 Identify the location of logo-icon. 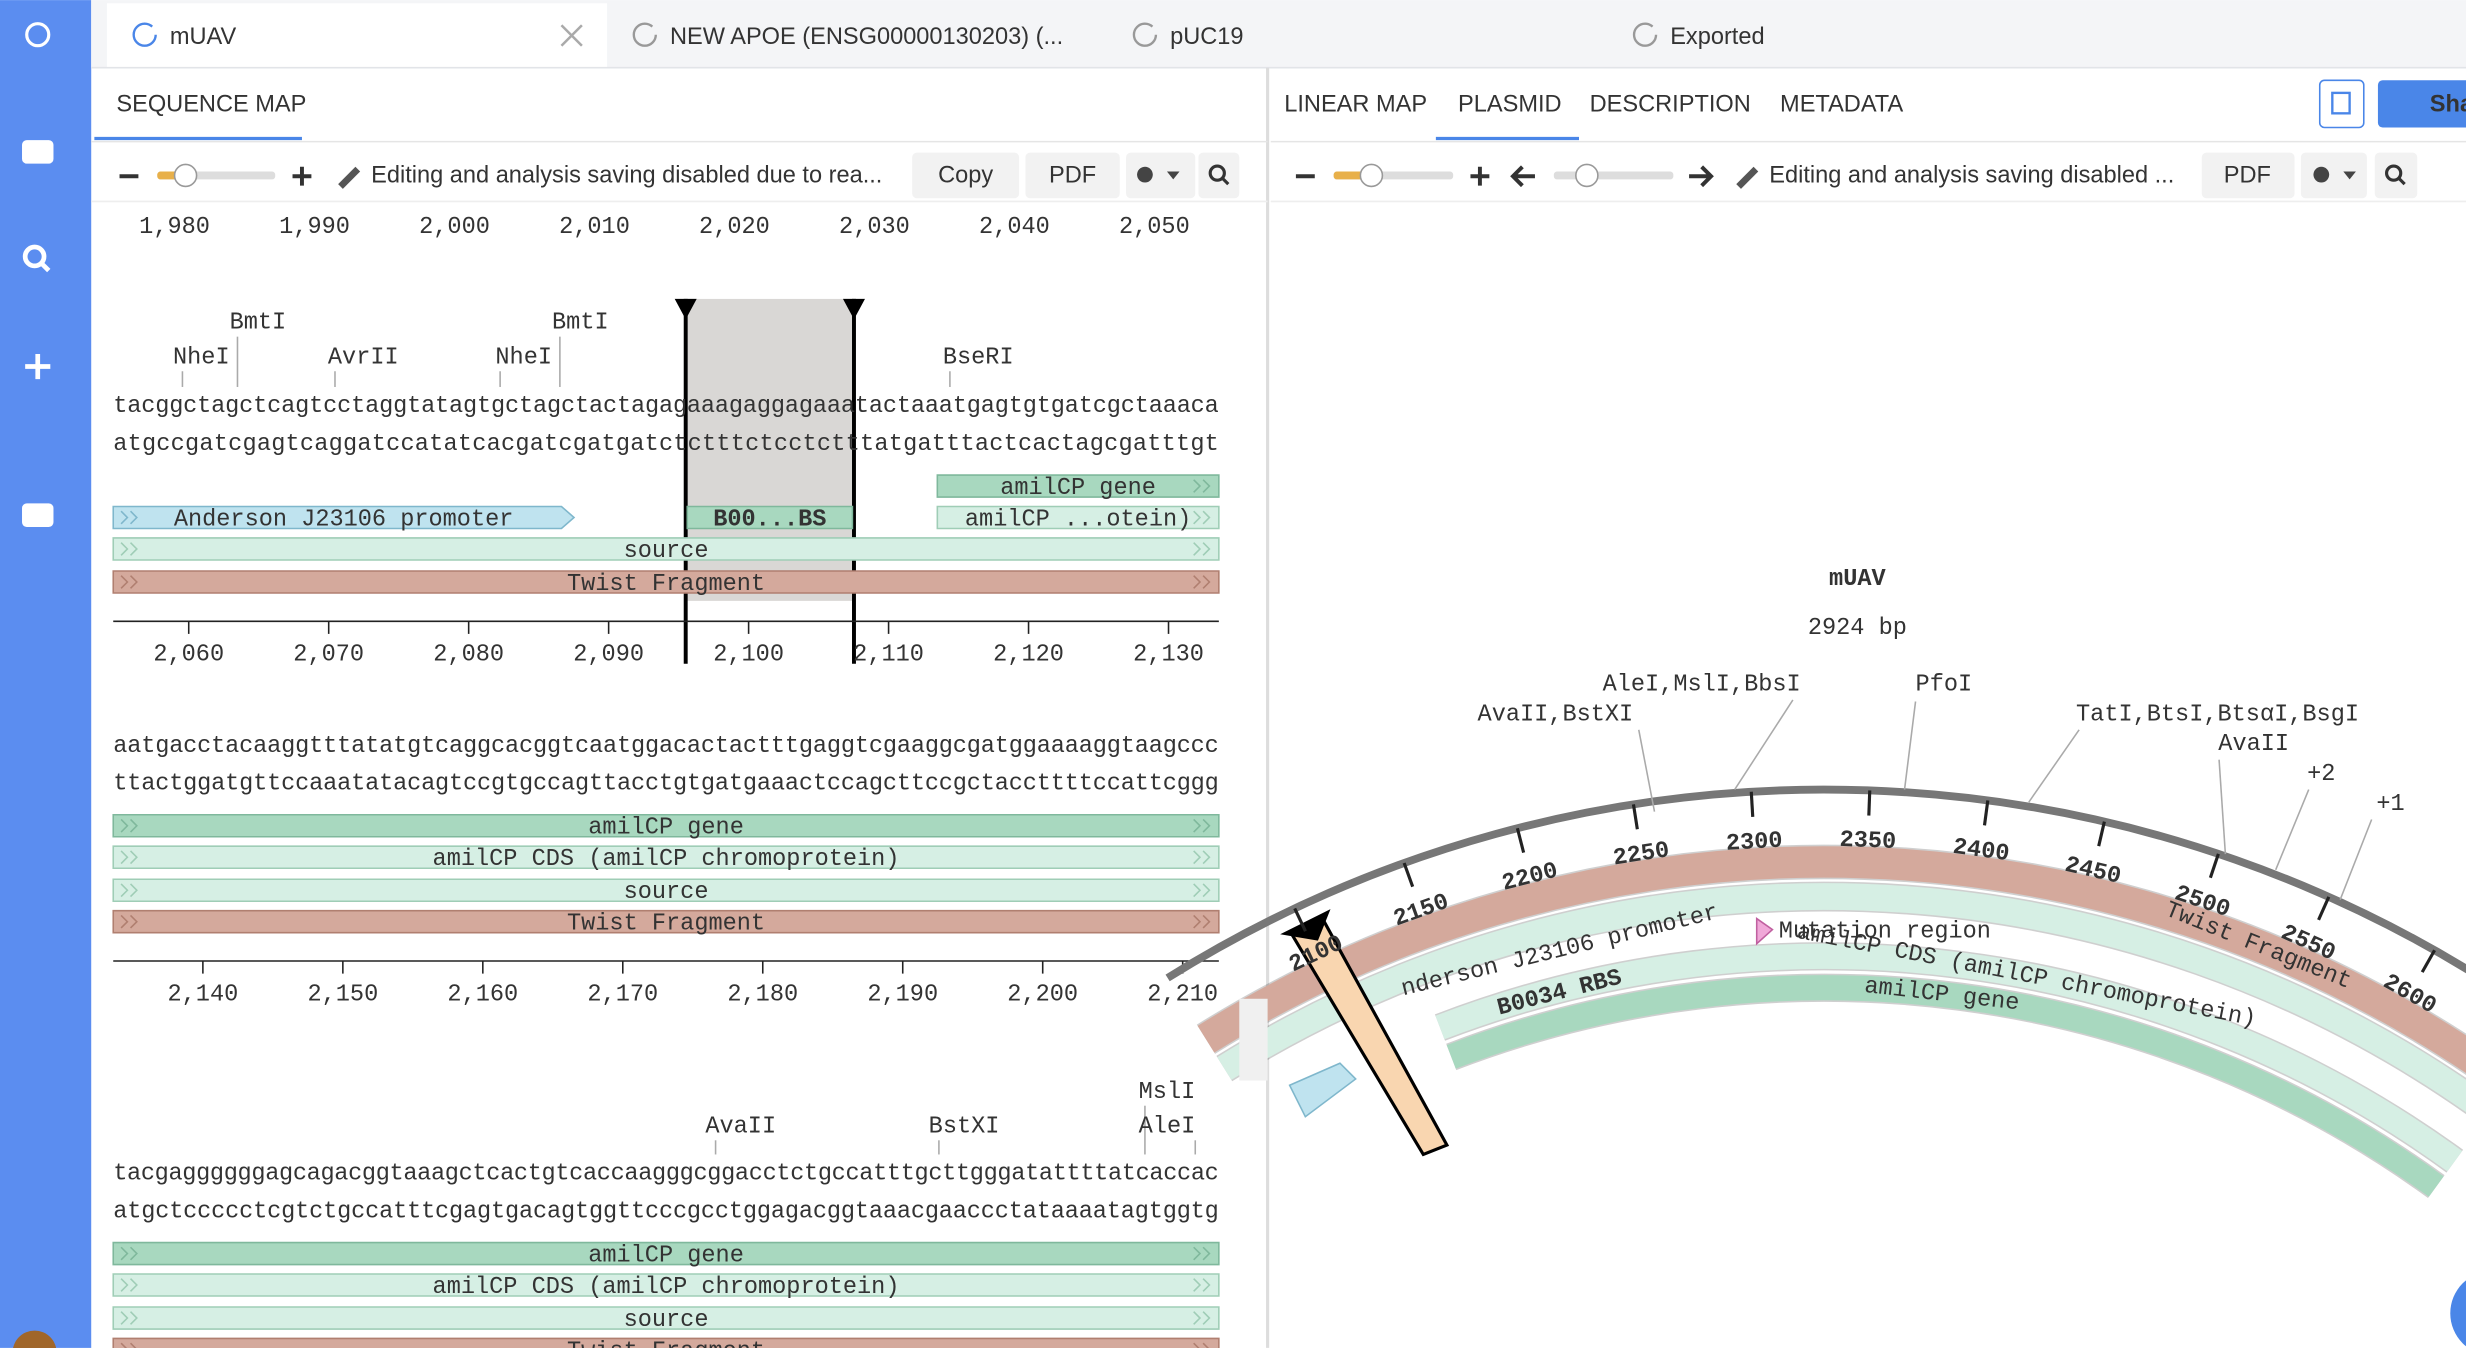
(38, 35).